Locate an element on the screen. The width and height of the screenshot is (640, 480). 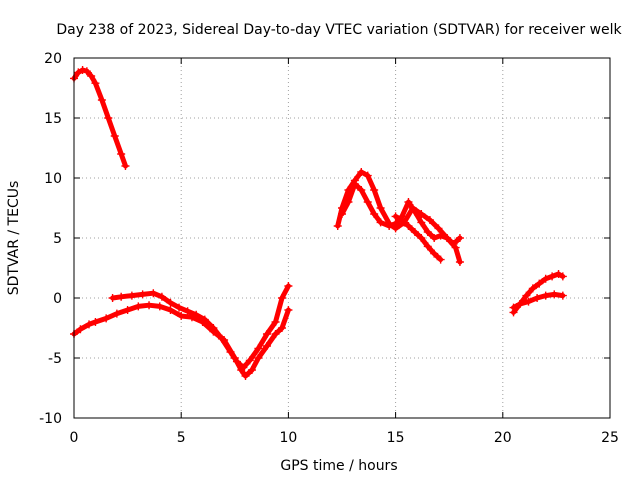
series-arc-mid-b is located at coordinates (401, 214).